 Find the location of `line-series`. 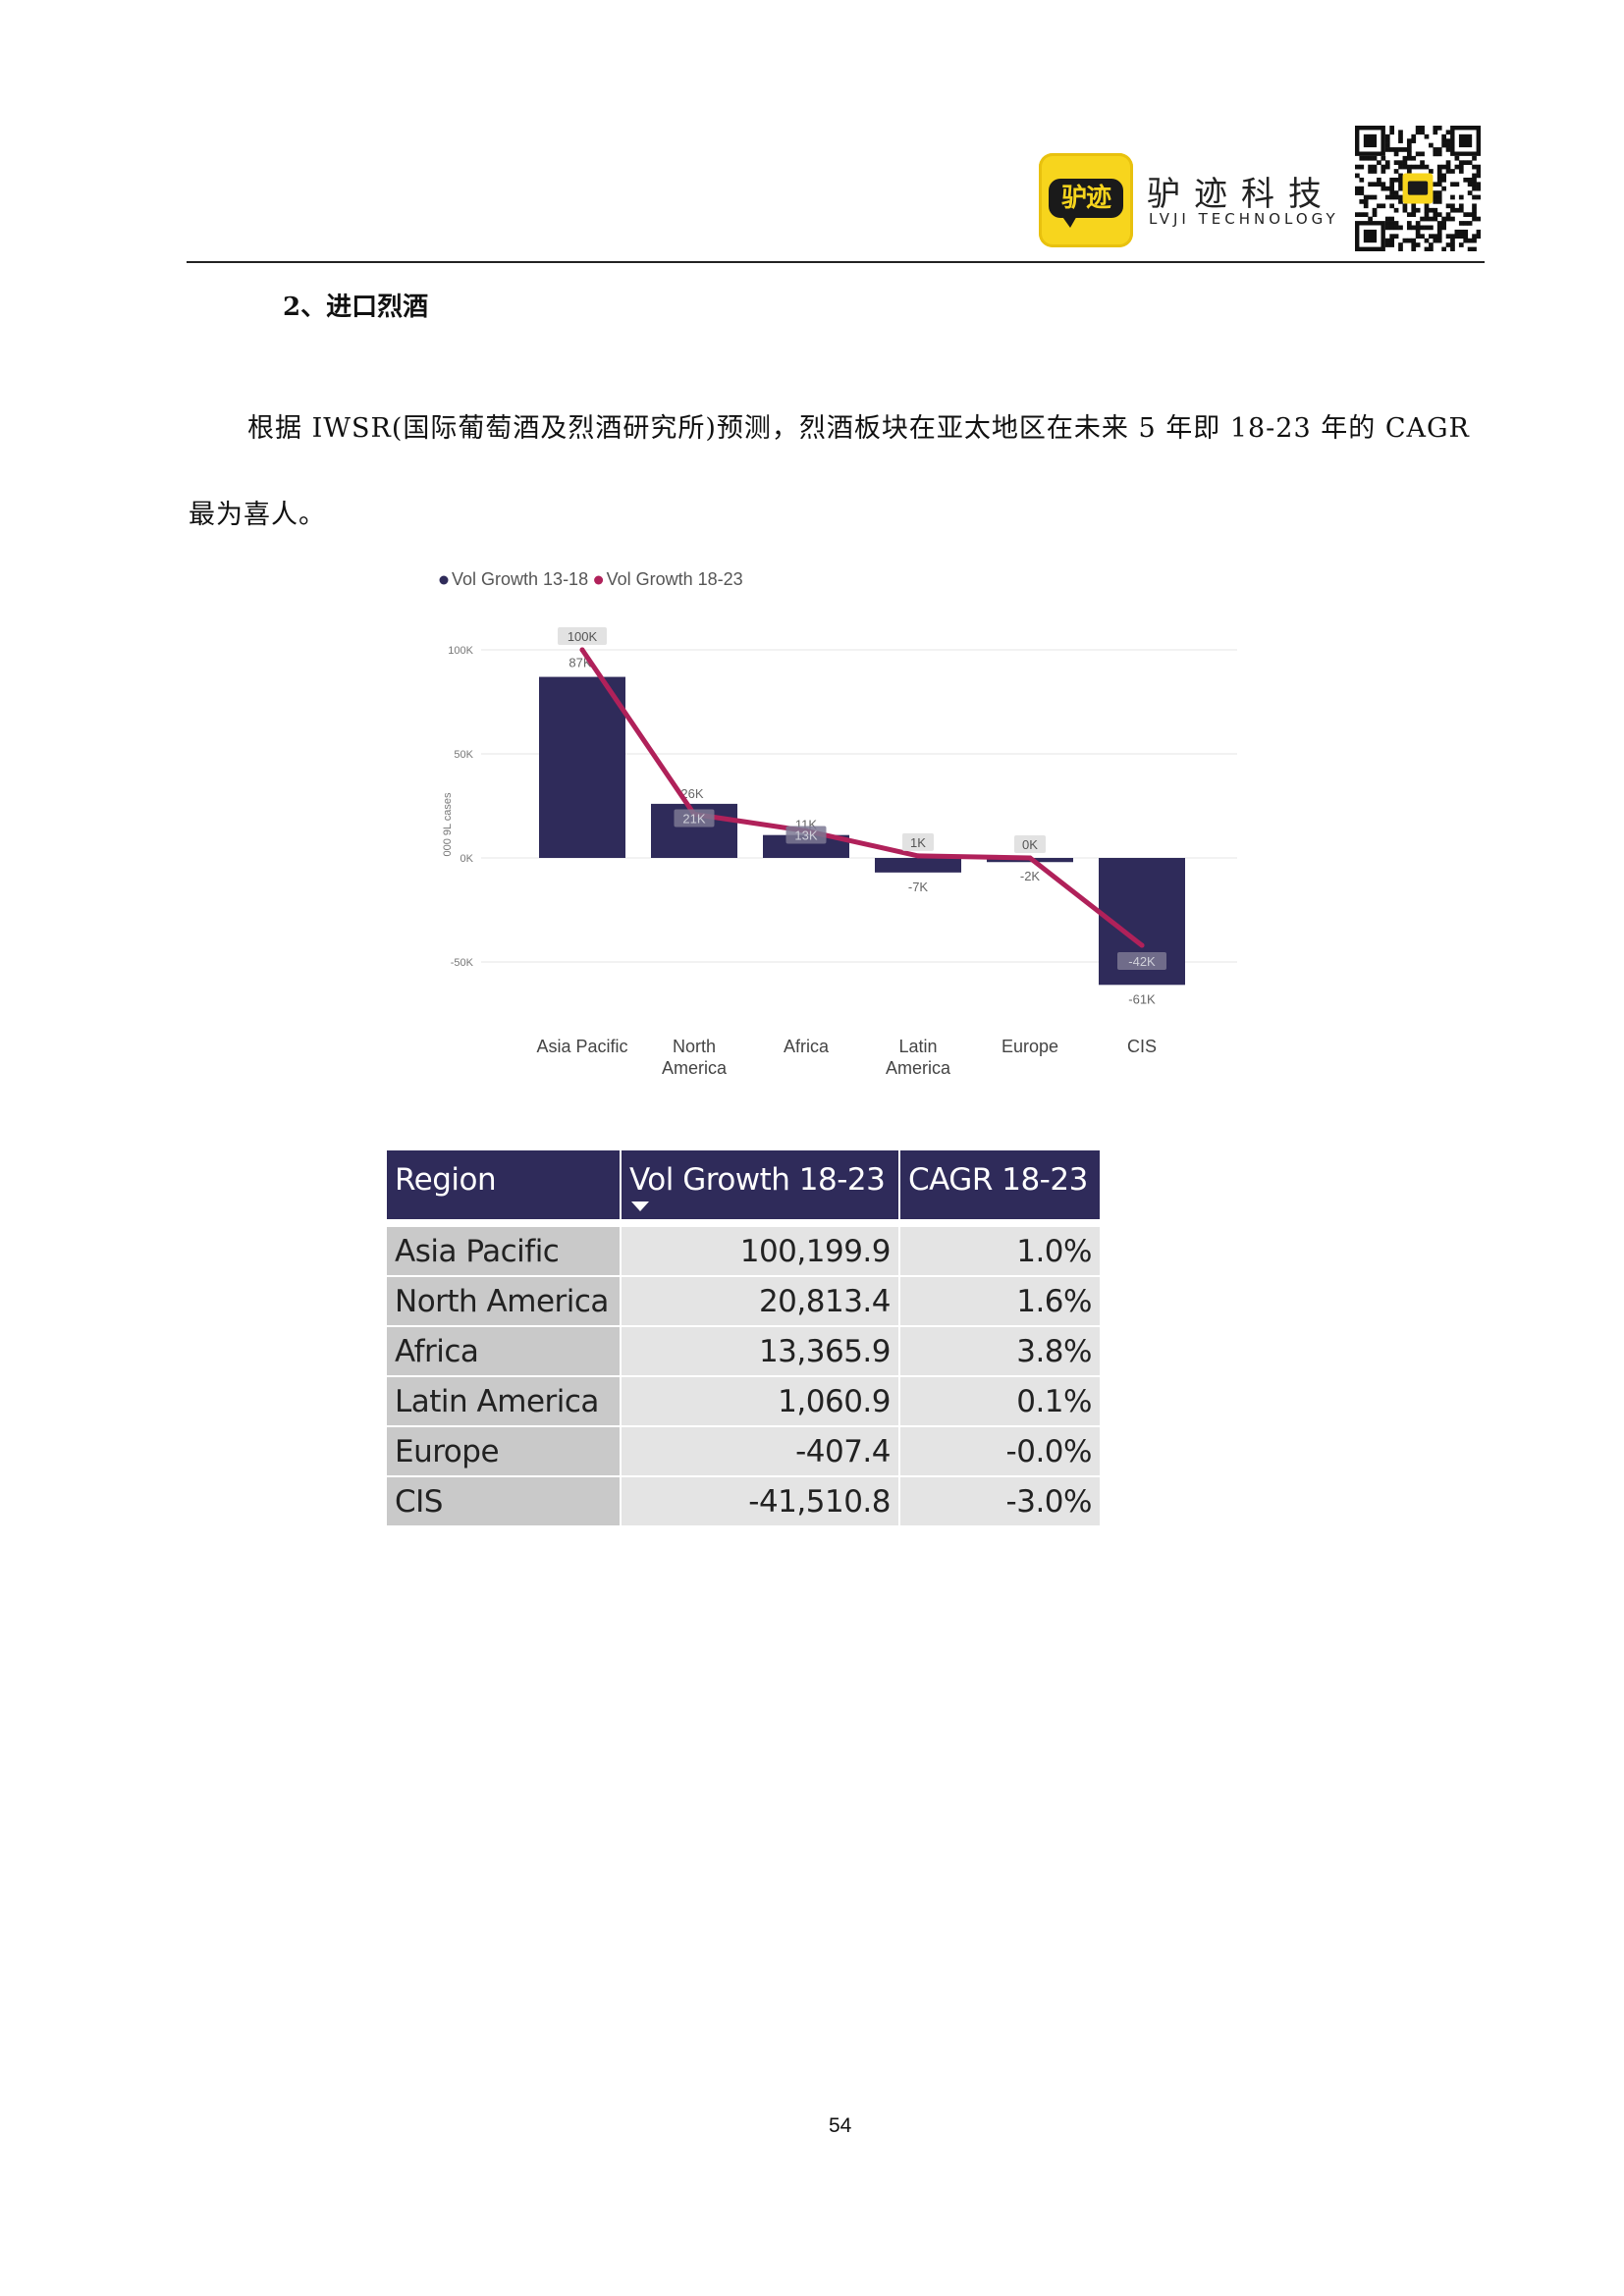

line-series is located at coordinates (862, 797).